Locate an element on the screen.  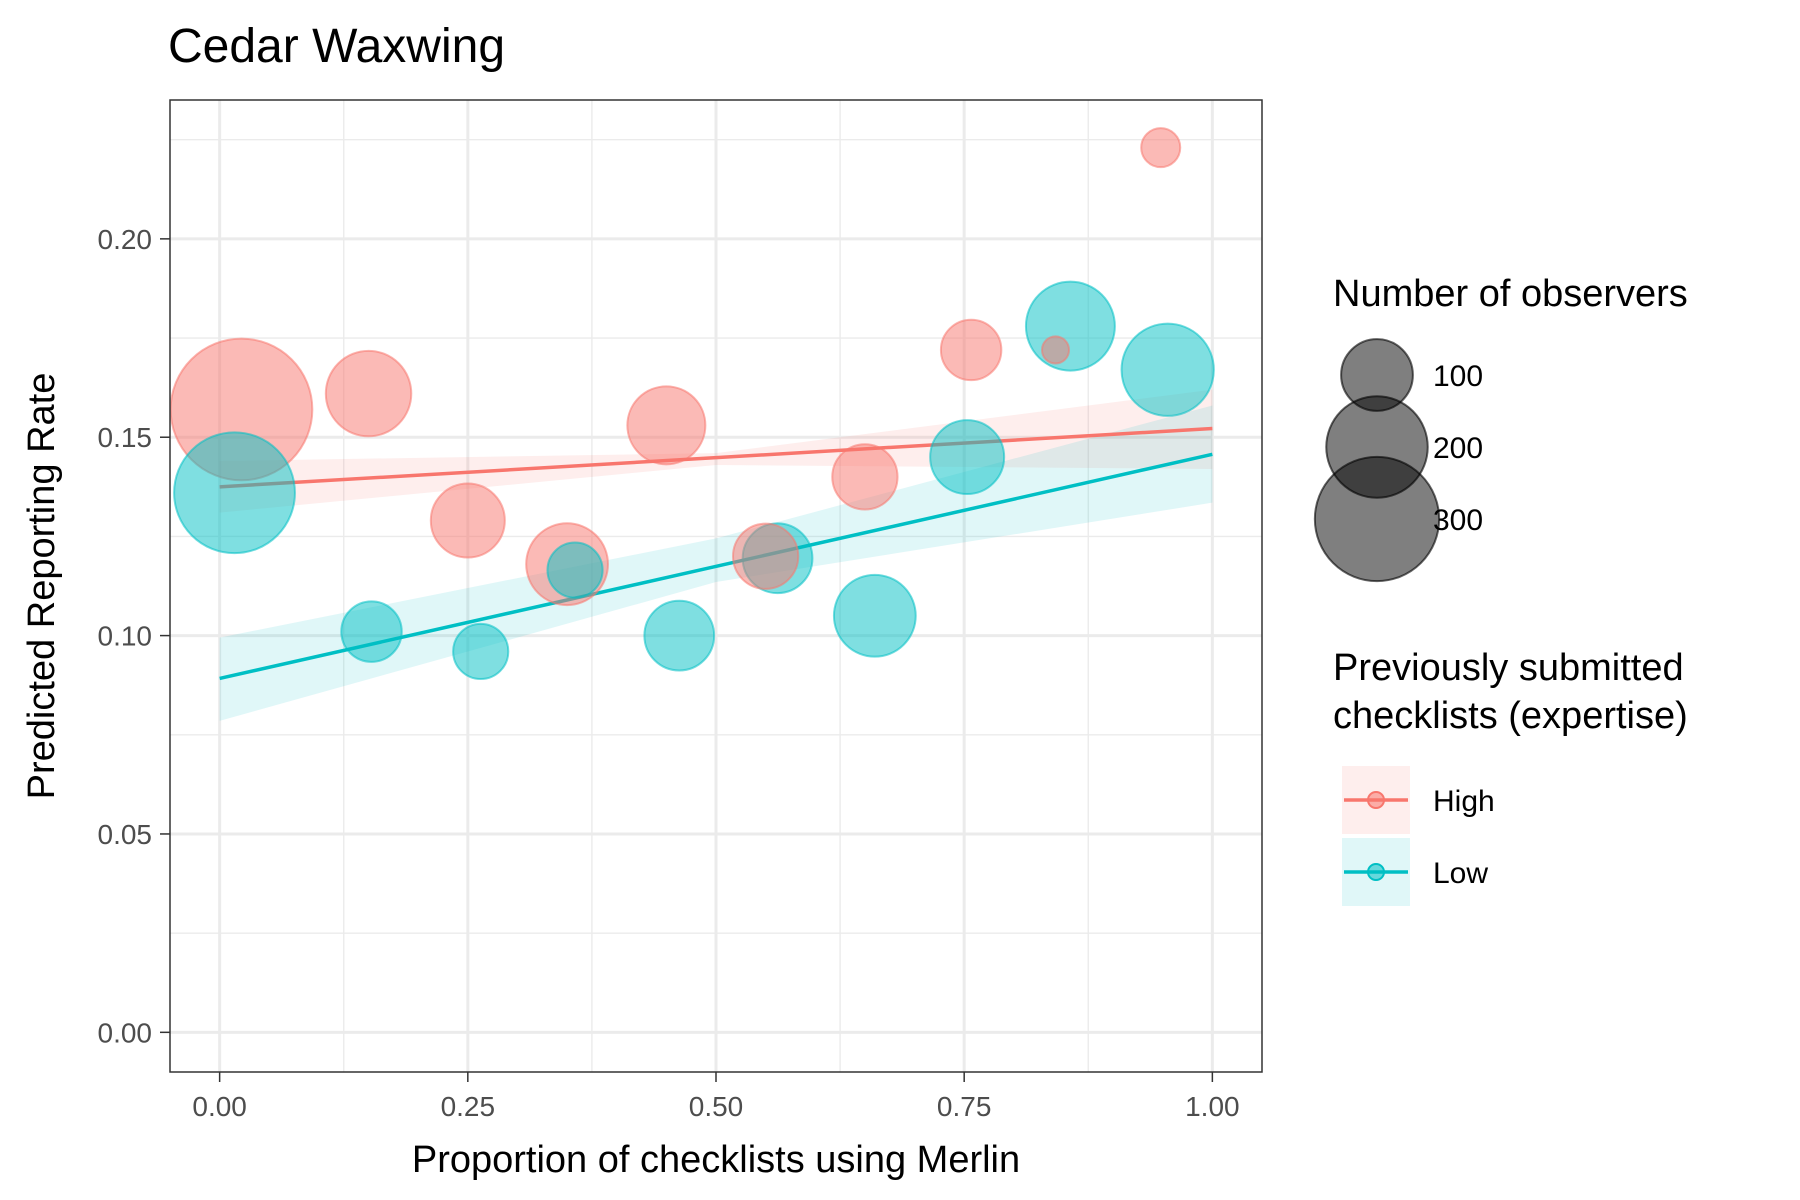
x-axis-ticks: 0.00 0.25 0.50 0.75 1.00 is located at coordinates (716, 1097).